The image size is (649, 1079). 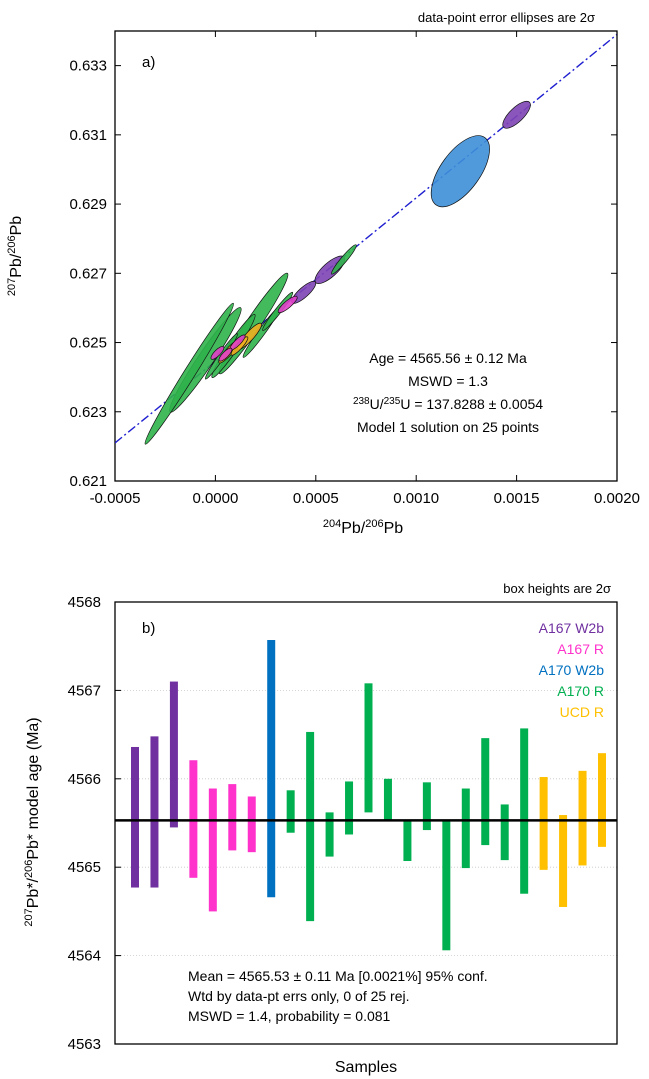 I want to click on stats-weighting: Wtd by data-pt errs only, 0 of 25 rej., so click(x=299, y=996).